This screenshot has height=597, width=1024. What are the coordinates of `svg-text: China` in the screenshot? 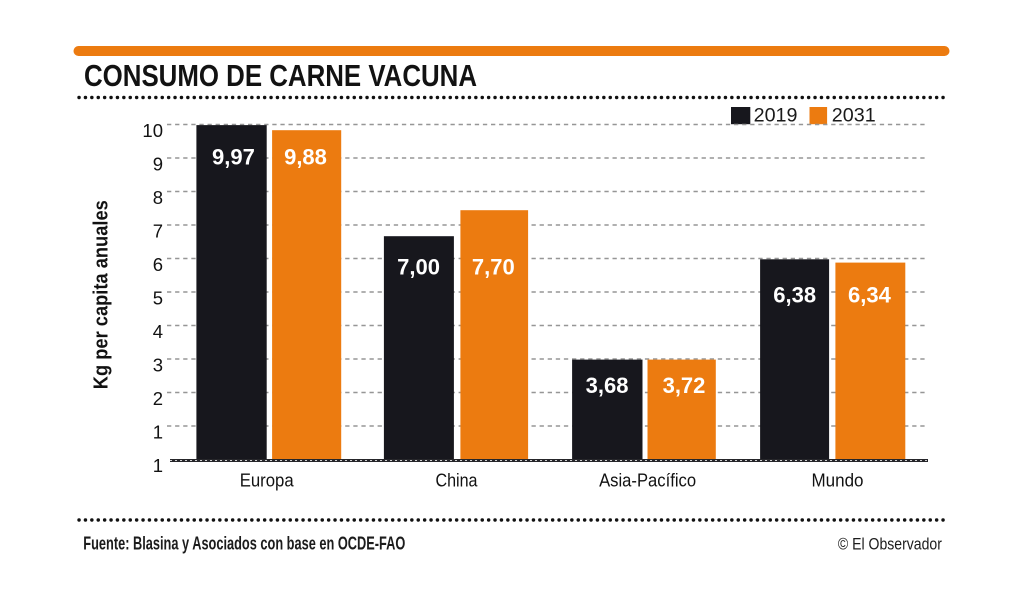 It's located at (457, 480).